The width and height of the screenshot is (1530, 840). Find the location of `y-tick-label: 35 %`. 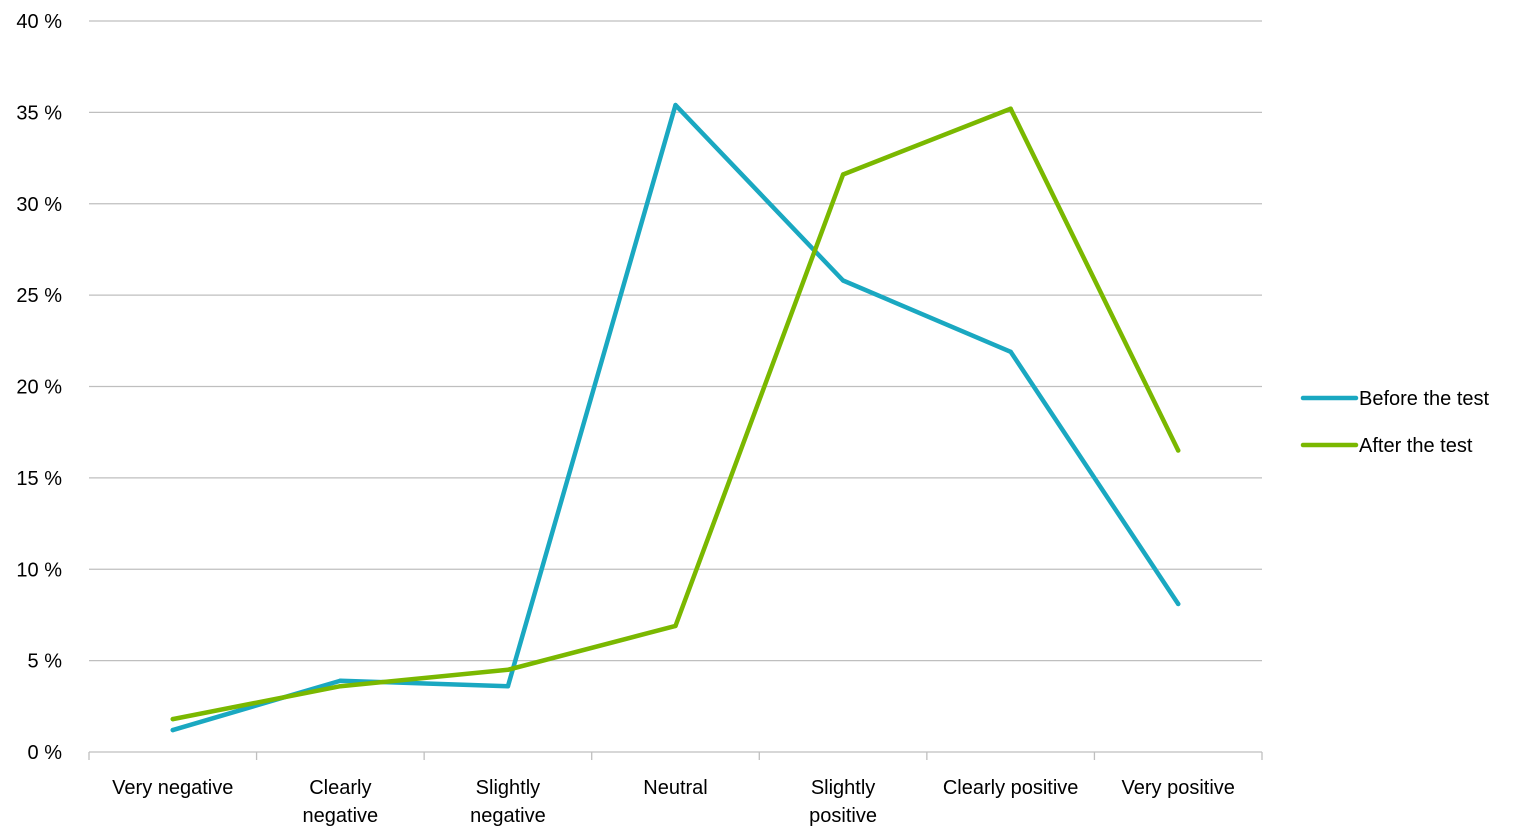

y-tick-label: 35 % is located at coordinates (39, 113).